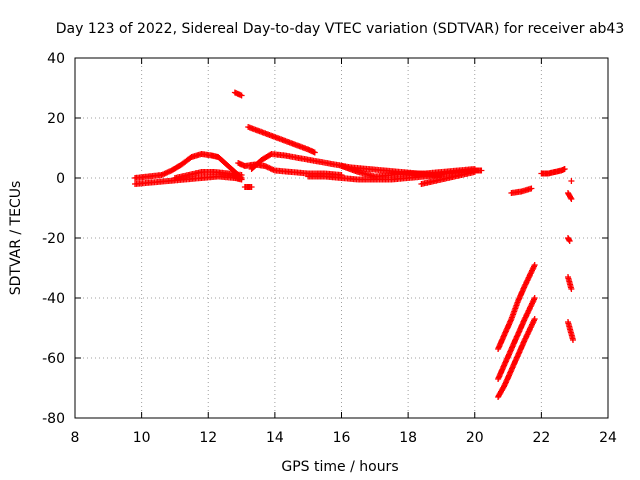 The image size is (640, 480). What do you see at coordinates (208, 438) in the screenshot?
I see `x-tick-label: 12` at bounding box center [208, 438].